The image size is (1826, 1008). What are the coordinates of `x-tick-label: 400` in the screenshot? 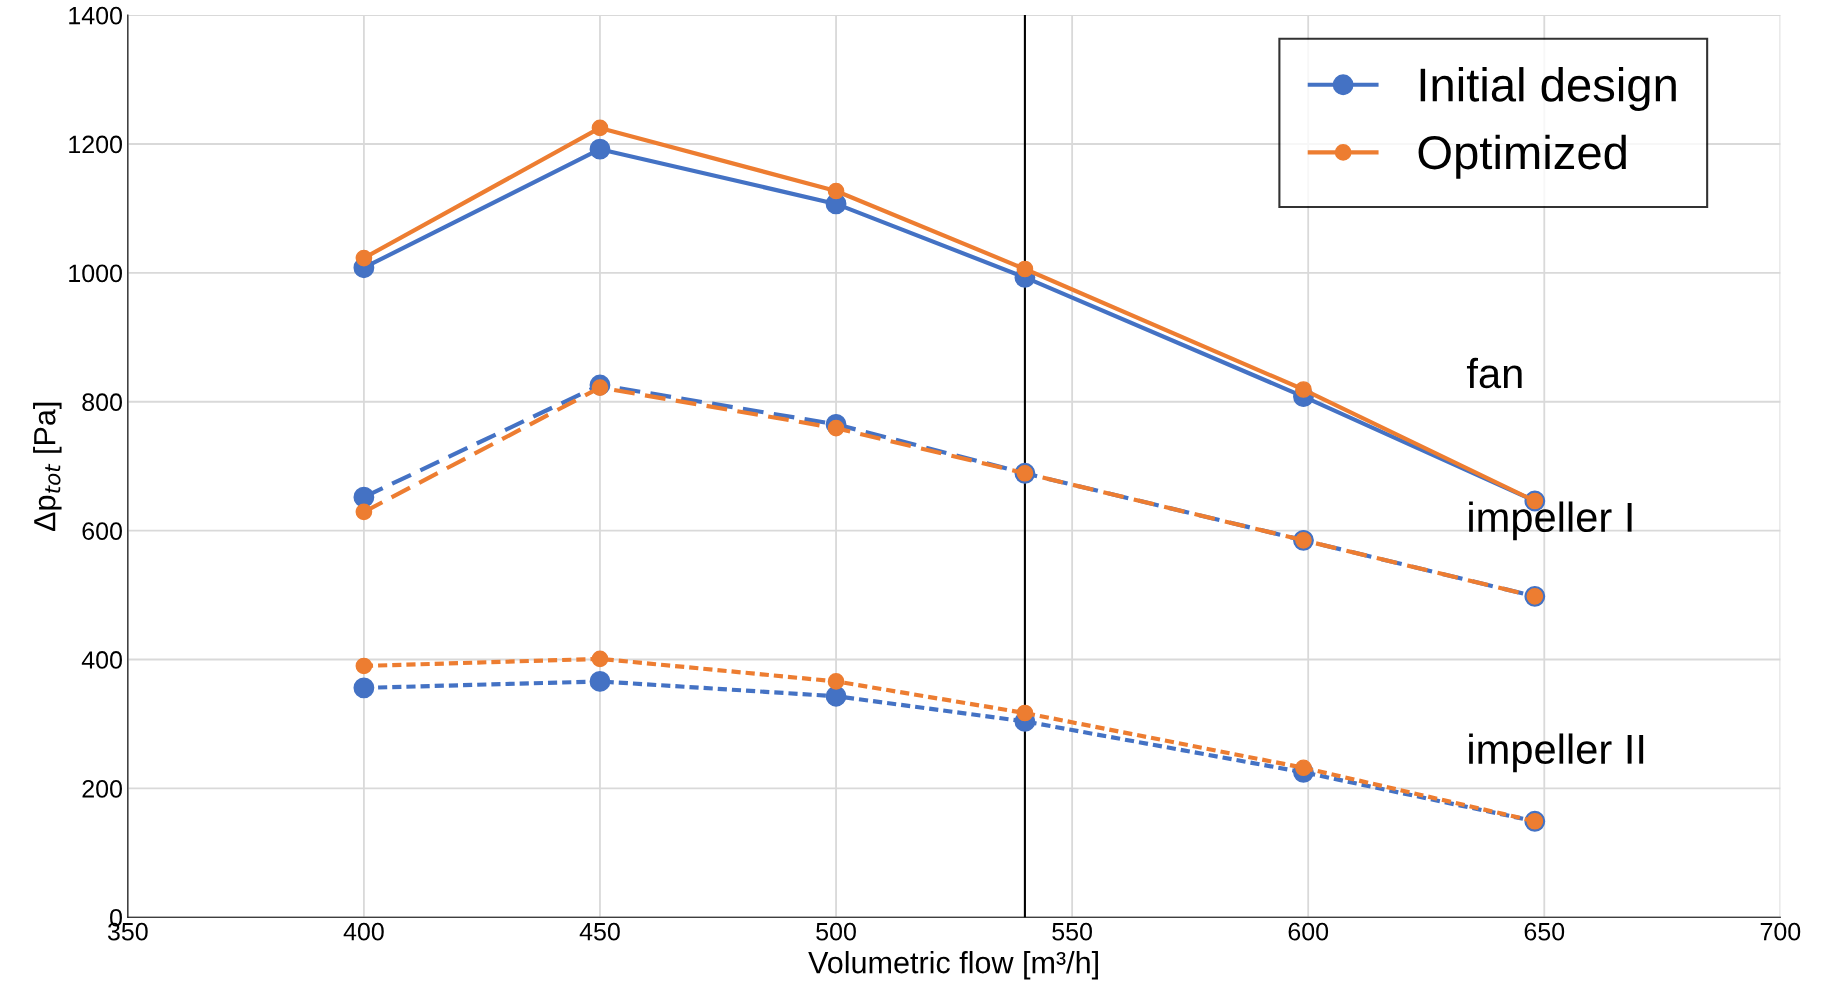 It's located at (363, 931).